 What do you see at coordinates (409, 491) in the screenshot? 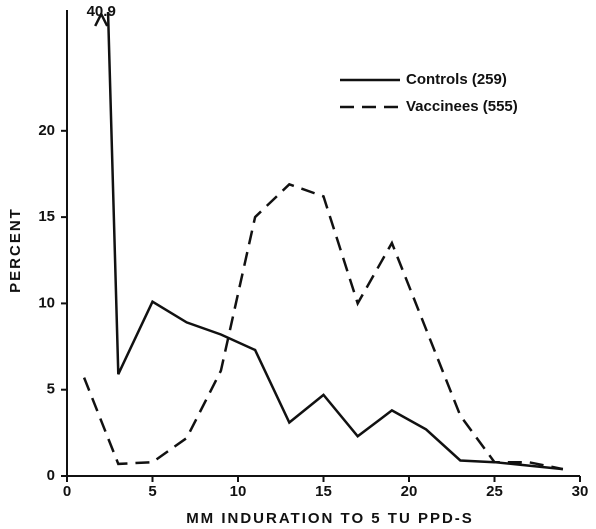
I see `x-tick-label: 20` at bounding box center [409, 491].